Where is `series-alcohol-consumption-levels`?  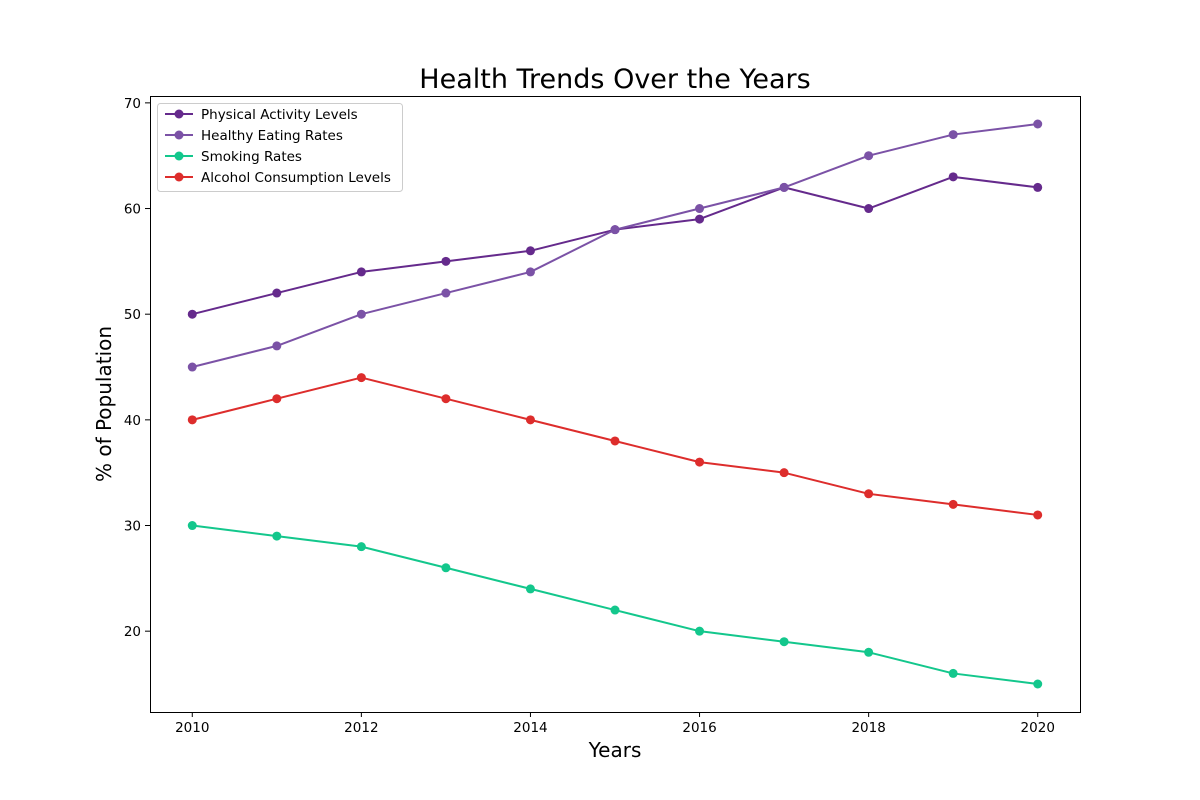
series-alcohol-consumption-levels is located at coordinates (615, 446).